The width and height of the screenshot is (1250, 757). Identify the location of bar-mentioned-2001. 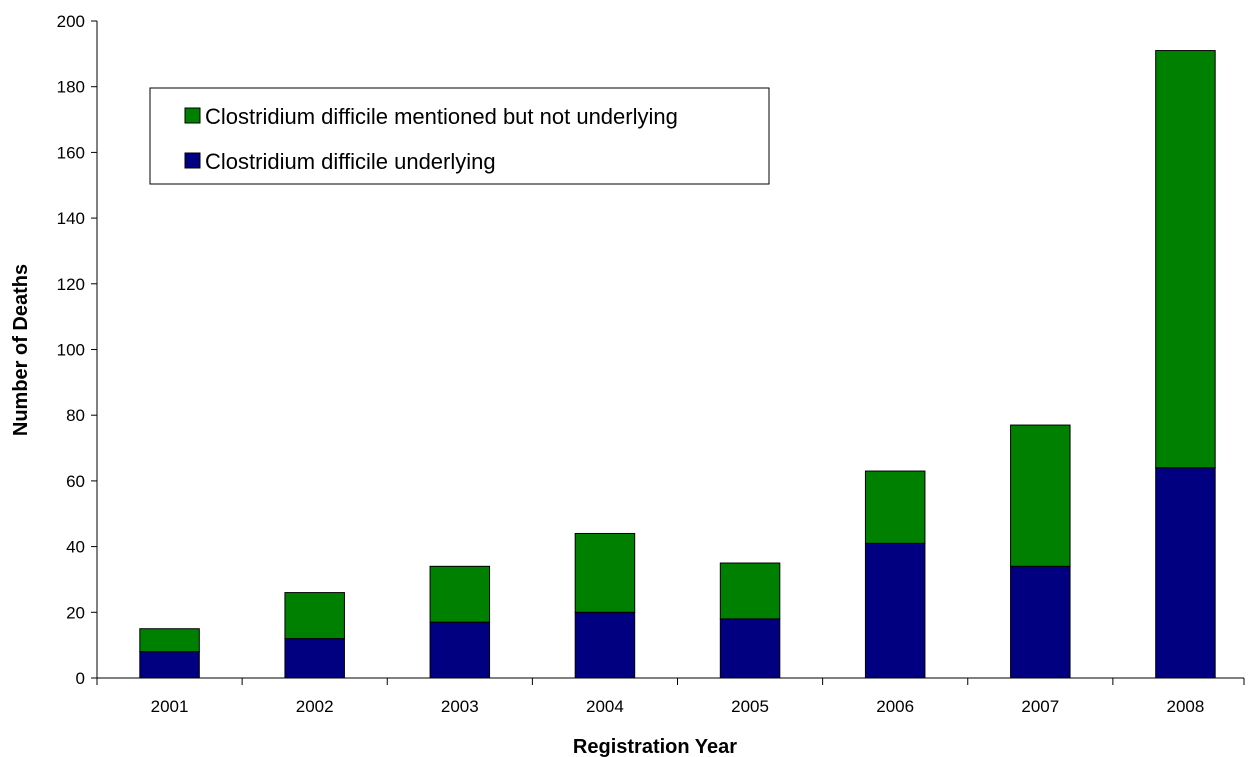
(169, 640).